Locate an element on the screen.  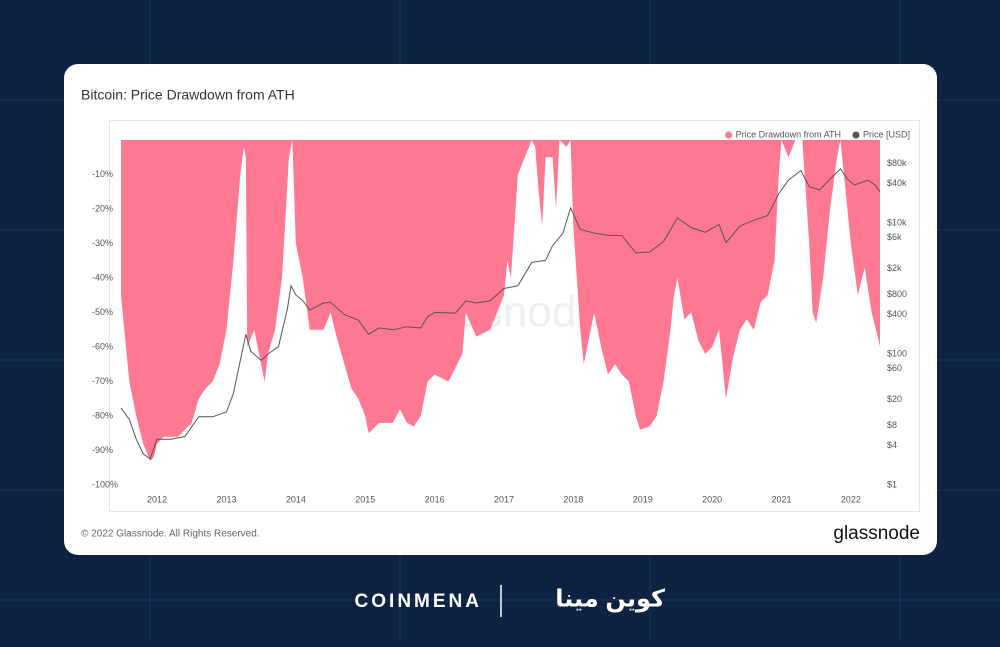
brand: COINMENA is located at coordinates (418, 601).